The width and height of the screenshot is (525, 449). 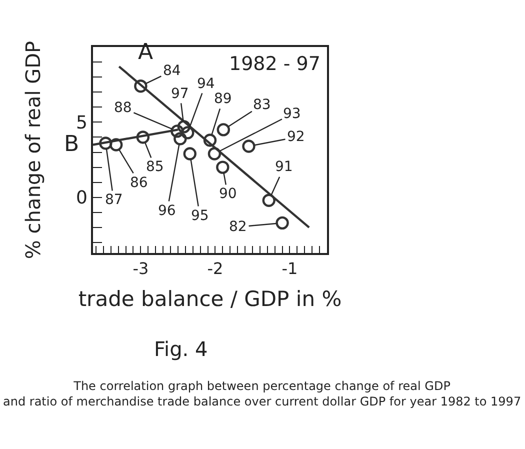 I want to click on annotation: 97, so click(x=180, y=94).